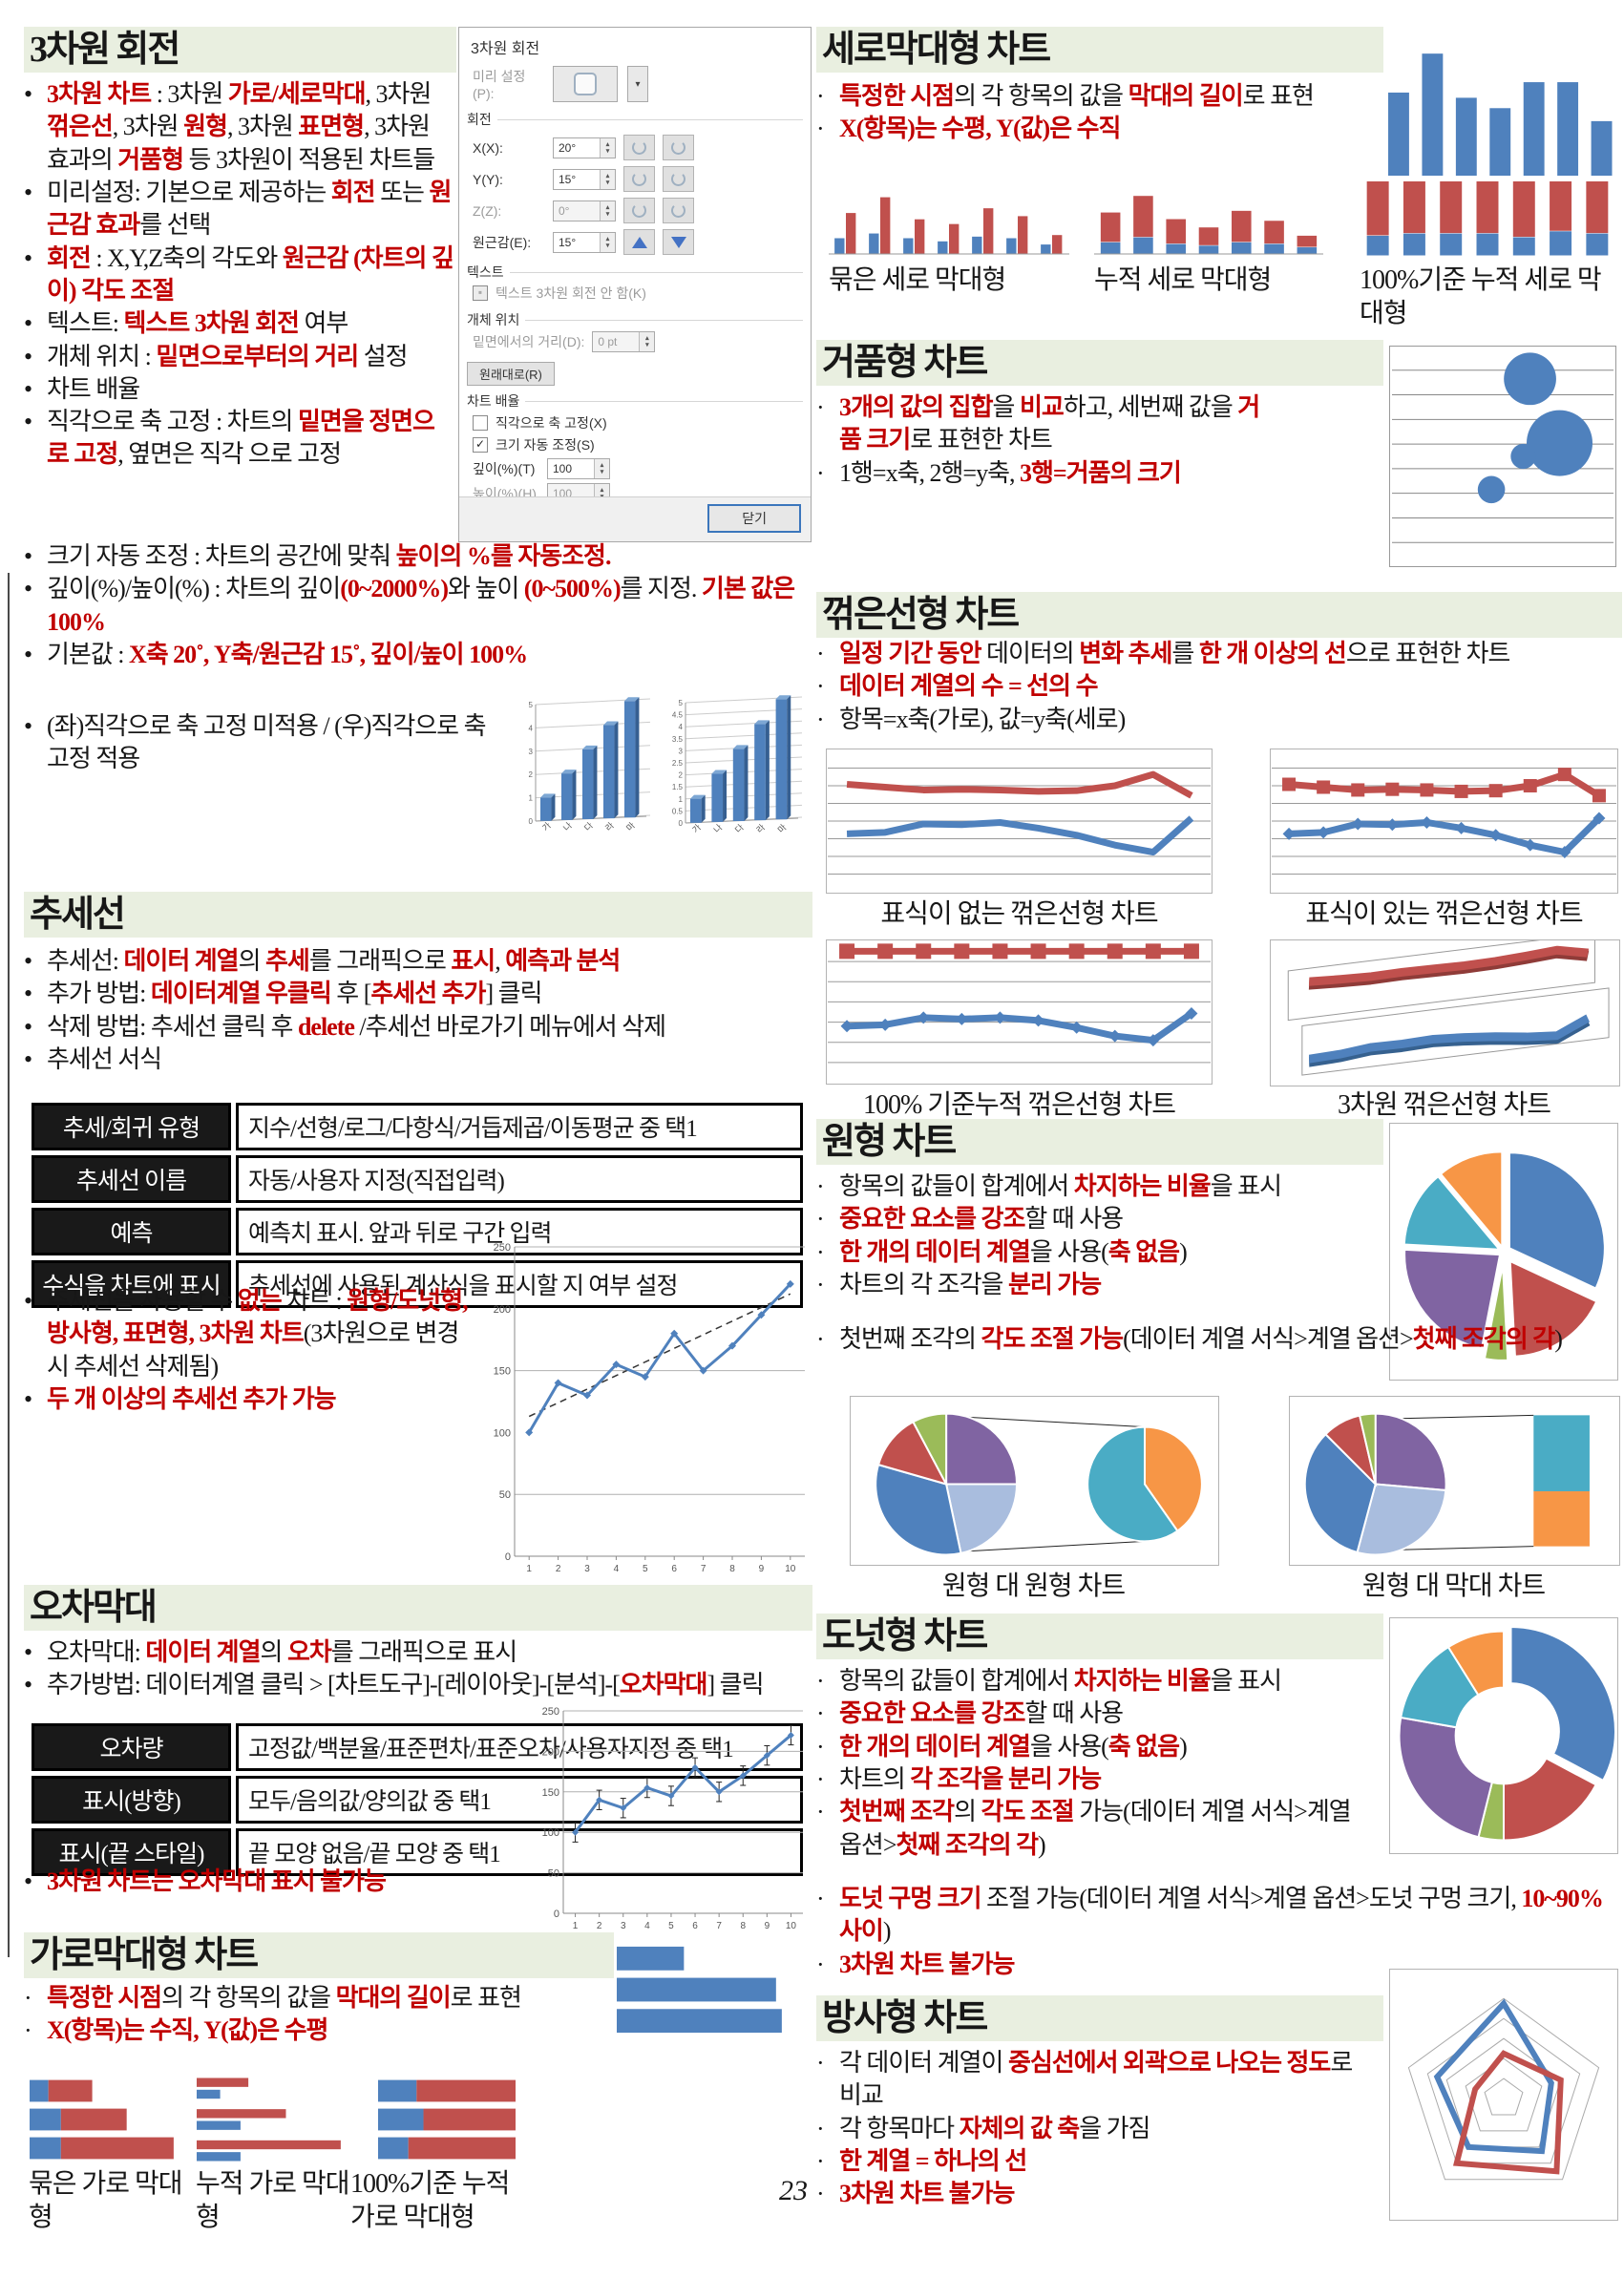  What do you see at coordinates (447, 2119) in the screenshot?
I see `chart-hbar-100pct` at bounding box center [447, 2119].